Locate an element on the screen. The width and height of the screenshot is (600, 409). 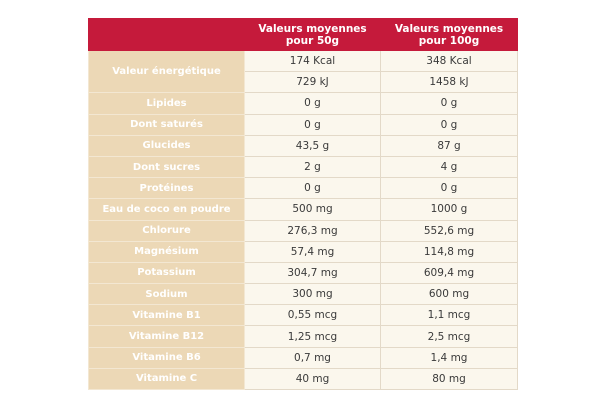
table-row: Valeur énergétique 174 Kcal 348 Kcal is located at coordinates (303, 71).